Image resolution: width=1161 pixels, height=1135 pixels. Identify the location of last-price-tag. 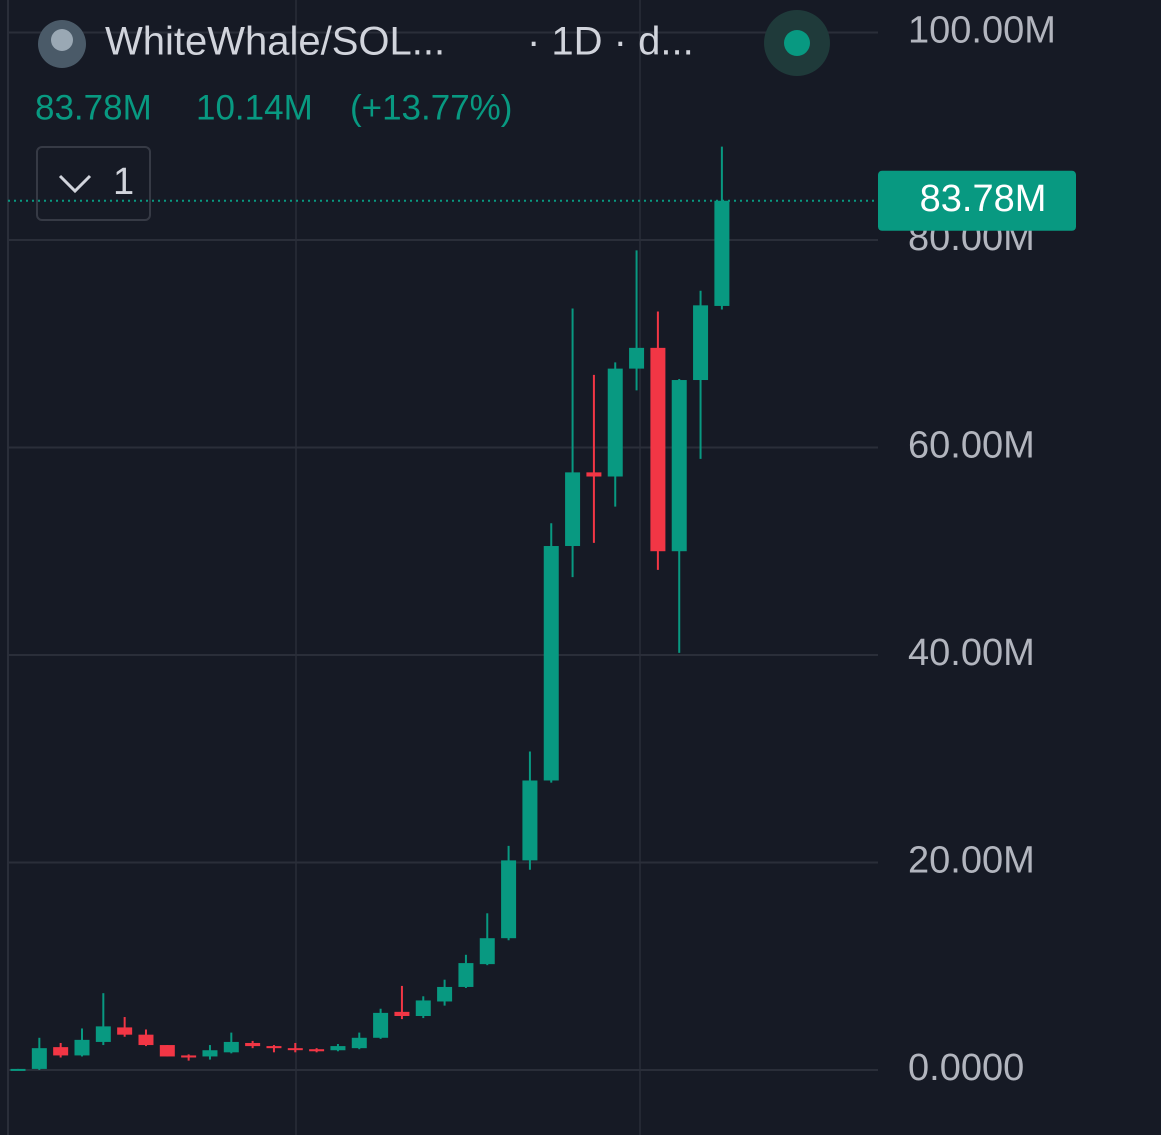
(977, 200).